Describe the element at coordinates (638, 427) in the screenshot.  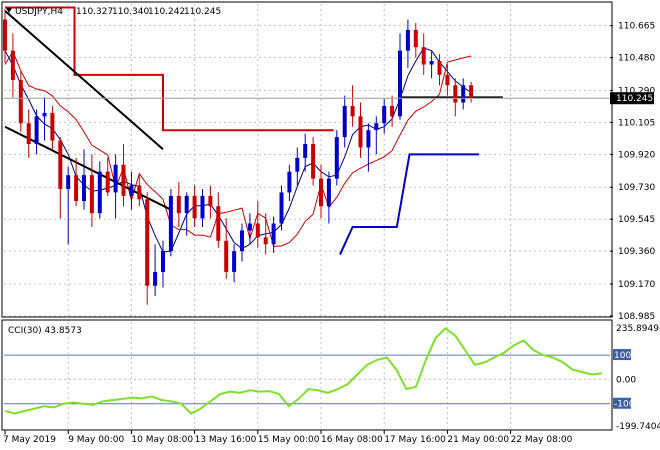
I see `cci-tick-label: -199.7404` at that location.